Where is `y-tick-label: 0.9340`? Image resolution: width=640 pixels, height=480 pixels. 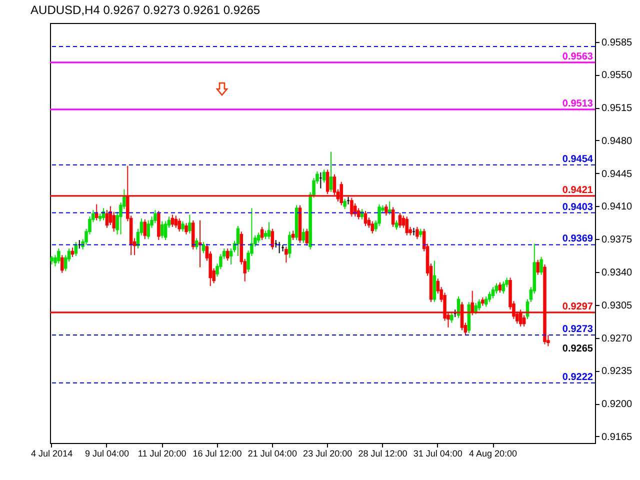 y-tick-label: 0.9340 is located at coordinates (617, 272).